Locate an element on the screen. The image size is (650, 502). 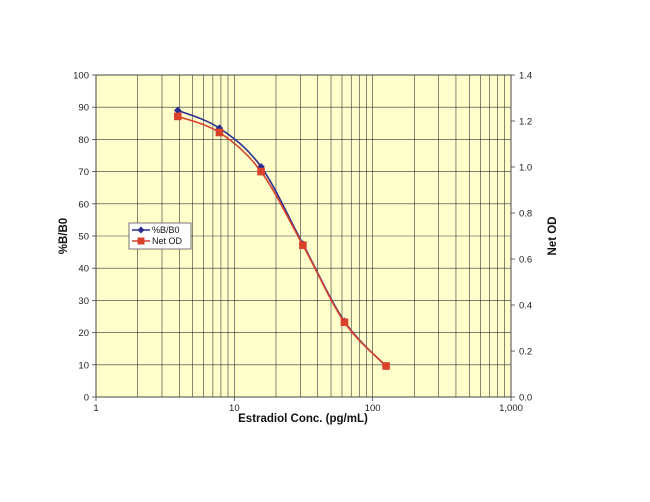
legend-marker-net-od is located at coordinates (141, 241).